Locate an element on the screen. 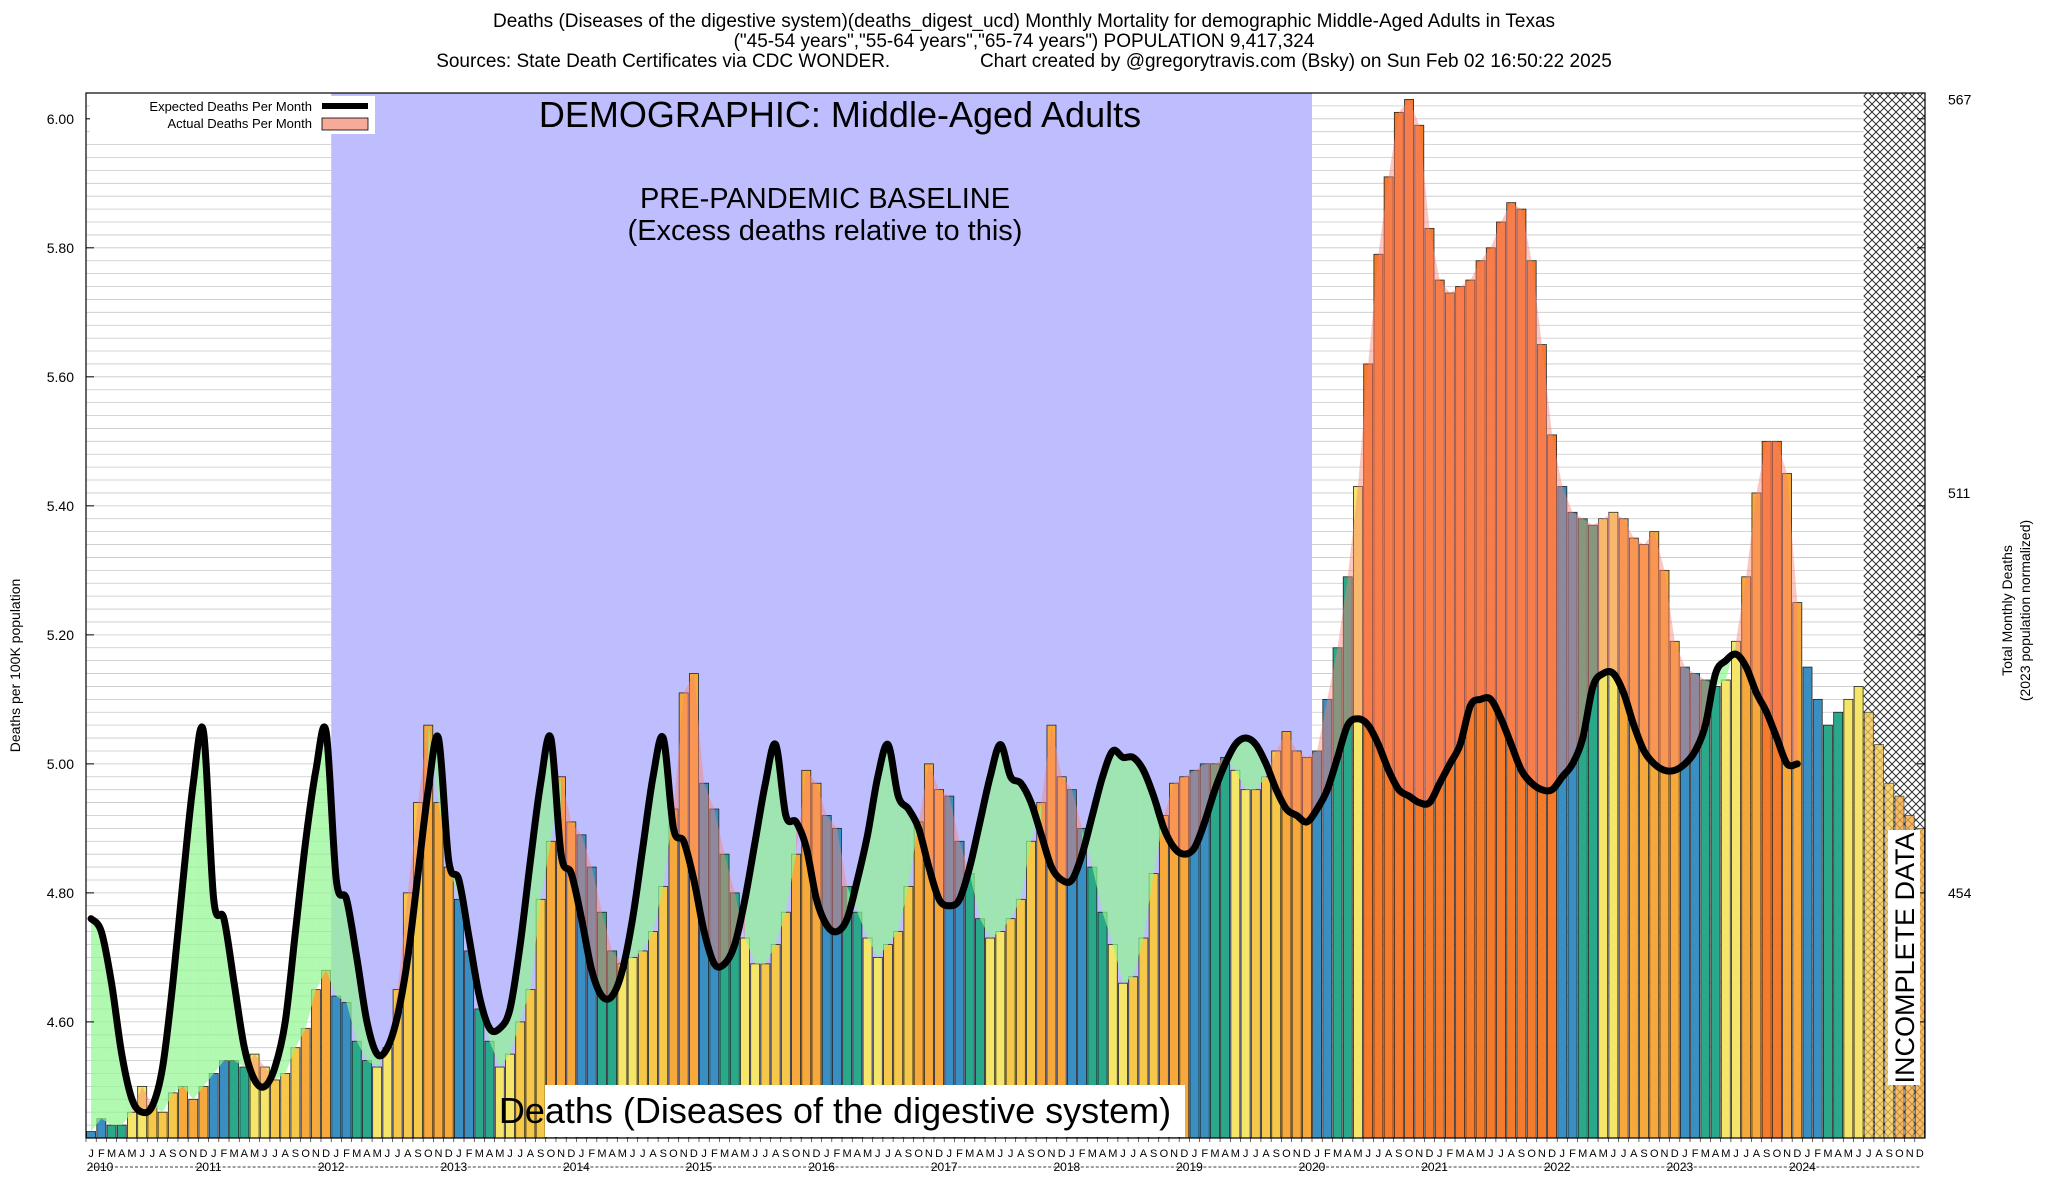  y-axis-label: Deaths per 100K population is located at coordinates (15, 666).